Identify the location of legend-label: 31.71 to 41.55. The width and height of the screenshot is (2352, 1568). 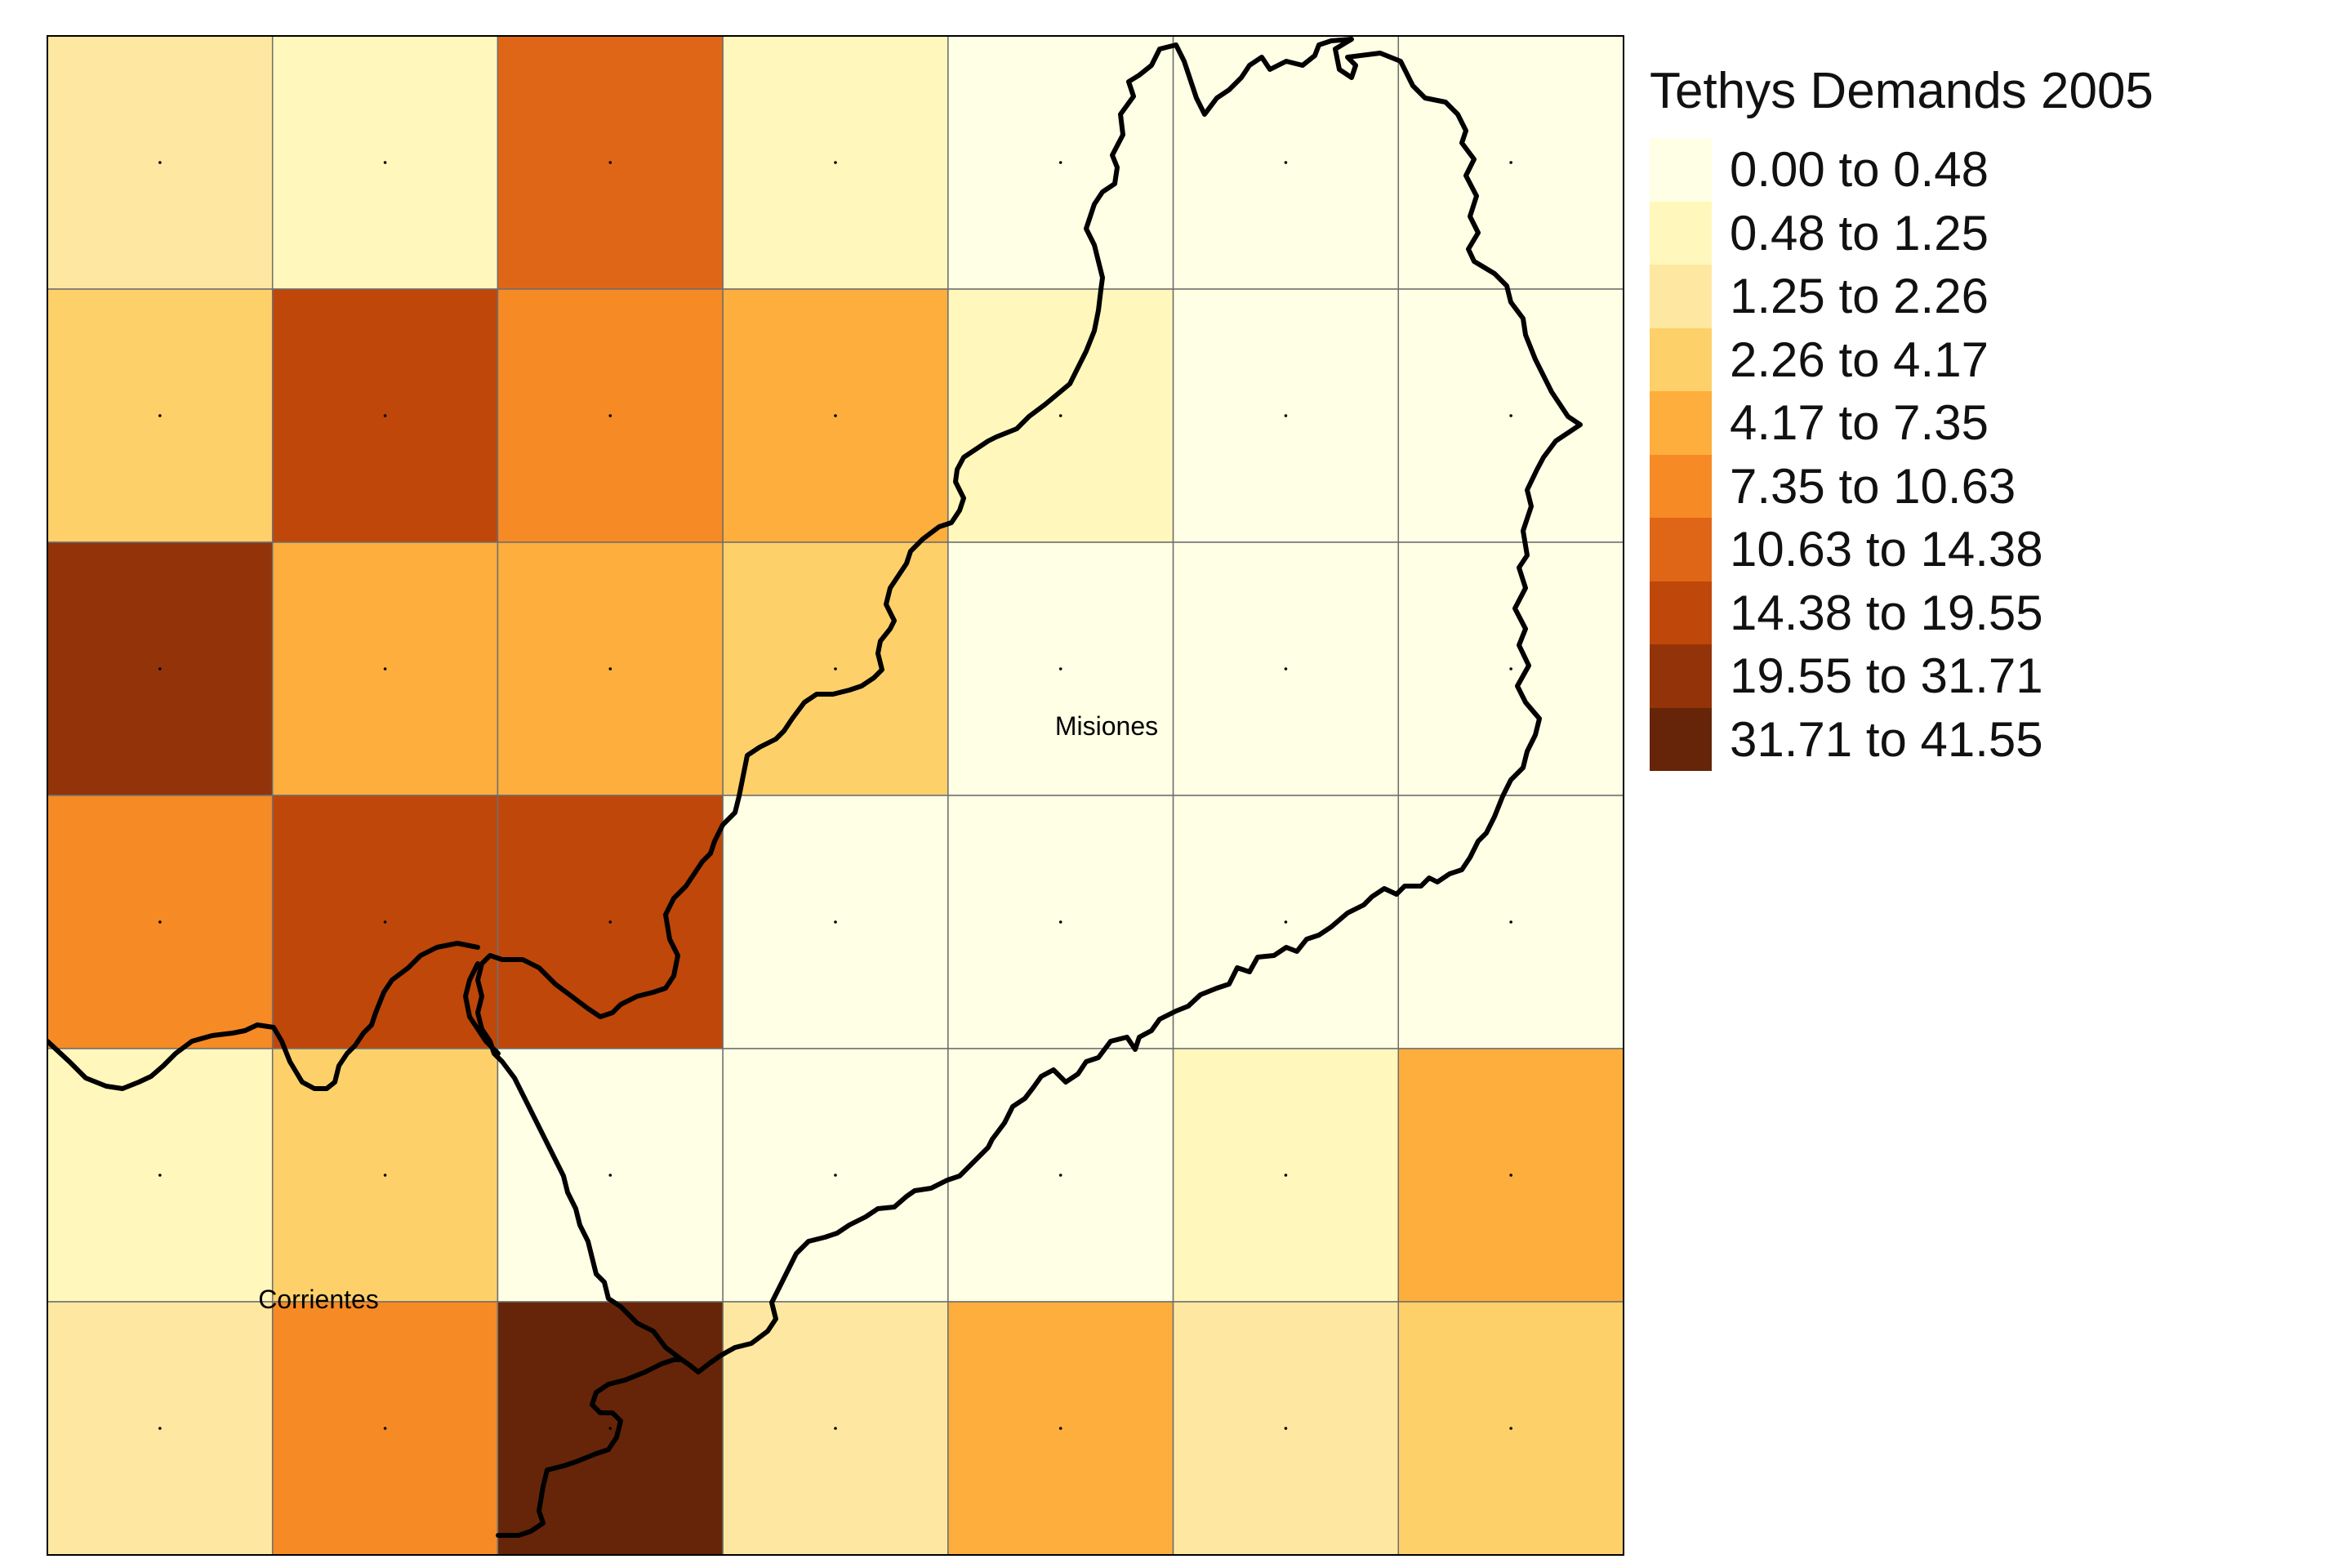
(1886, 739).